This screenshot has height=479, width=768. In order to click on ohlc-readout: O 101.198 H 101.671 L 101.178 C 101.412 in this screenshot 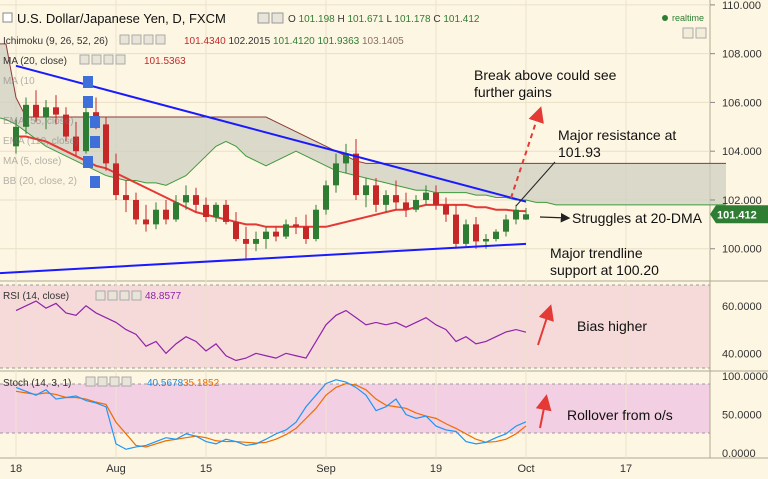, I will do `click(384, 19)`.